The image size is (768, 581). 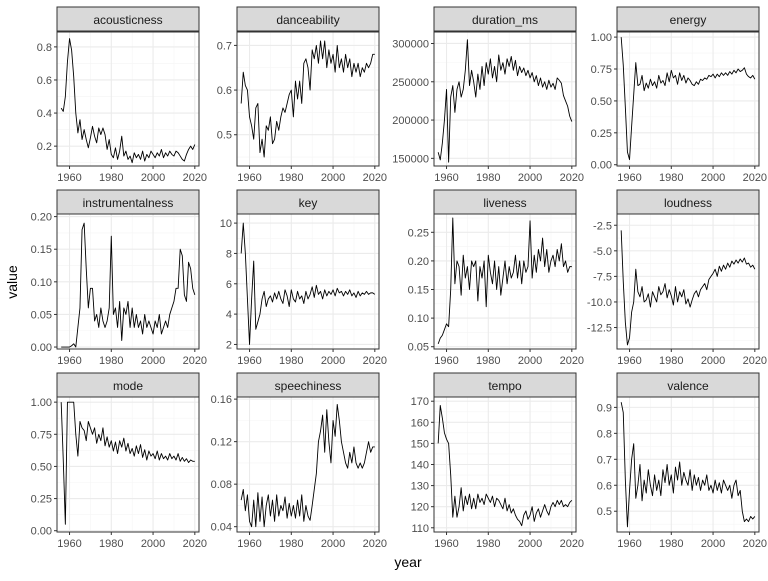 What do you see at coordinates (221, 443) in the screenshot?
I see `y-tick-label: 0.12` at bounding box center [221, 443].